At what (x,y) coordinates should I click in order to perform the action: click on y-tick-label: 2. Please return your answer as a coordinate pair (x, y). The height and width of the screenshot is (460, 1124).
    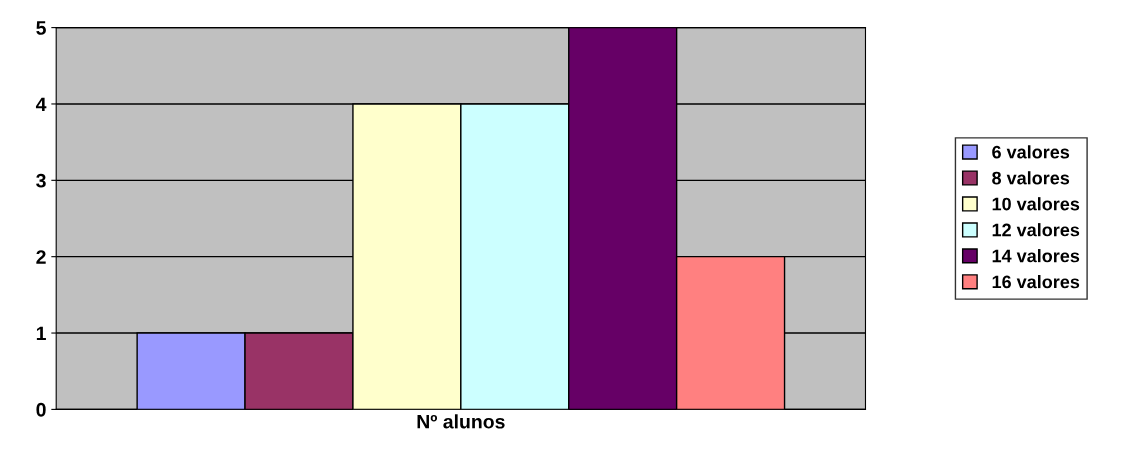
    Looking at the image, I should click on (41, 257).